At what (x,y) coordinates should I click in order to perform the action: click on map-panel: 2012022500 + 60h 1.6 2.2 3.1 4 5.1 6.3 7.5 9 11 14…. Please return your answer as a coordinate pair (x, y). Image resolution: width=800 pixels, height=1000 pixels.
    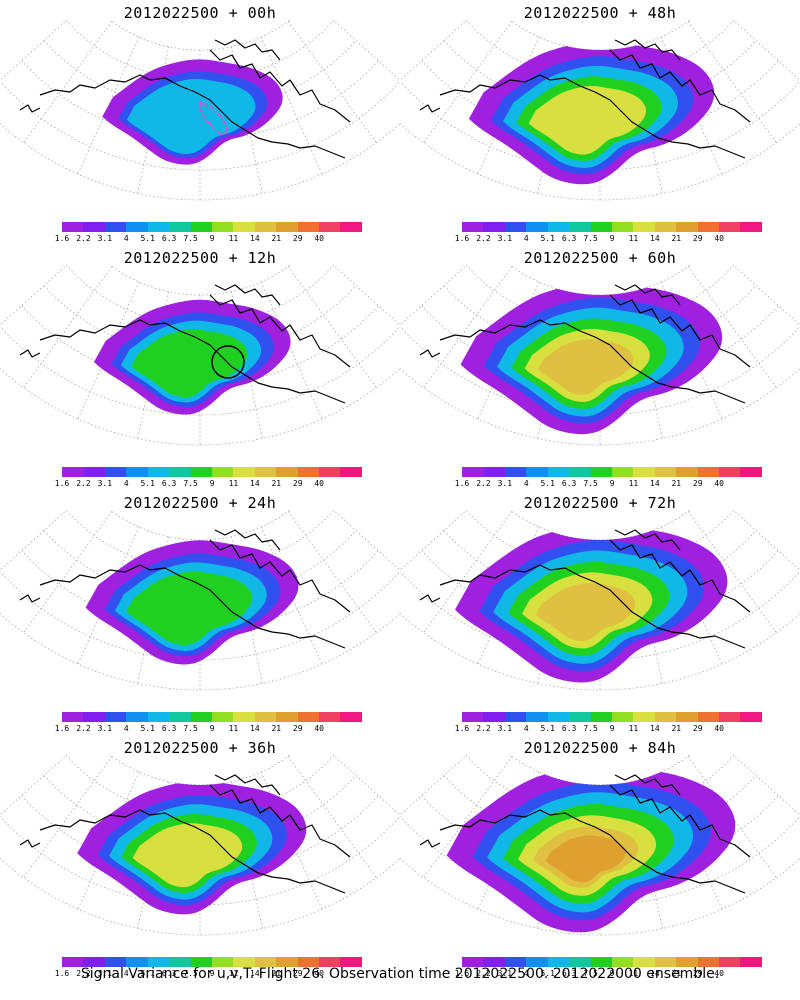
    Looking at the image, I should click on (600, 367).